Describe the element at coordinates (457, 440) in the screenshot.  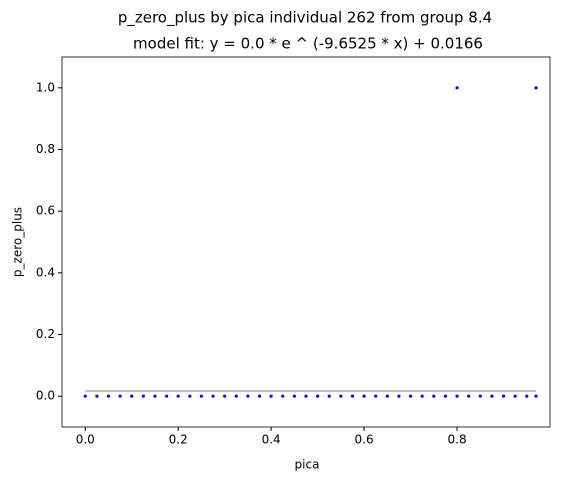
I see `x-tick-label: 0.8` at that location.